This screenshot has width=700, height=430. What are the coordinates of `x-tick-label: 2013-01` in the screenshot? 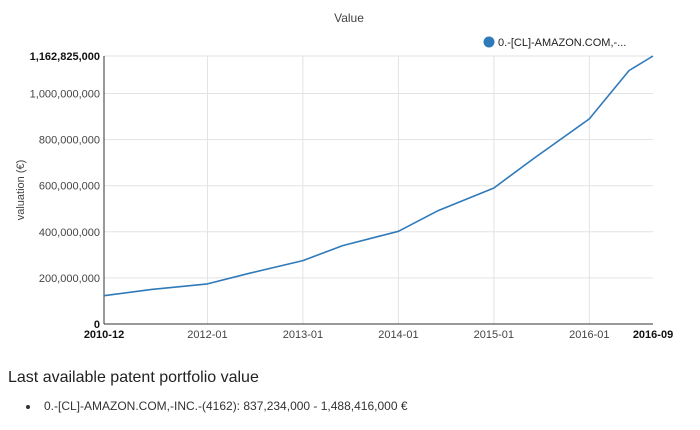 It's located at (303, 335).